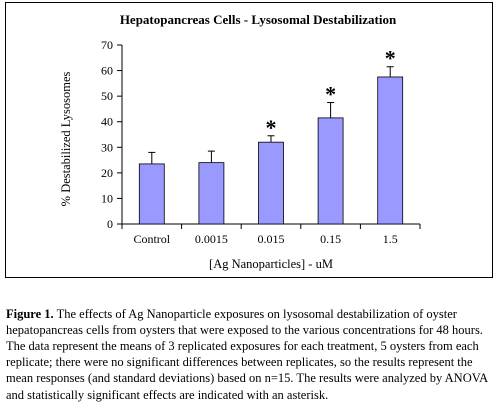 The image size is (500, 412). Describe the element at coordinates (271, 183) in the screenshot. I see `bar-0.015` at that location.